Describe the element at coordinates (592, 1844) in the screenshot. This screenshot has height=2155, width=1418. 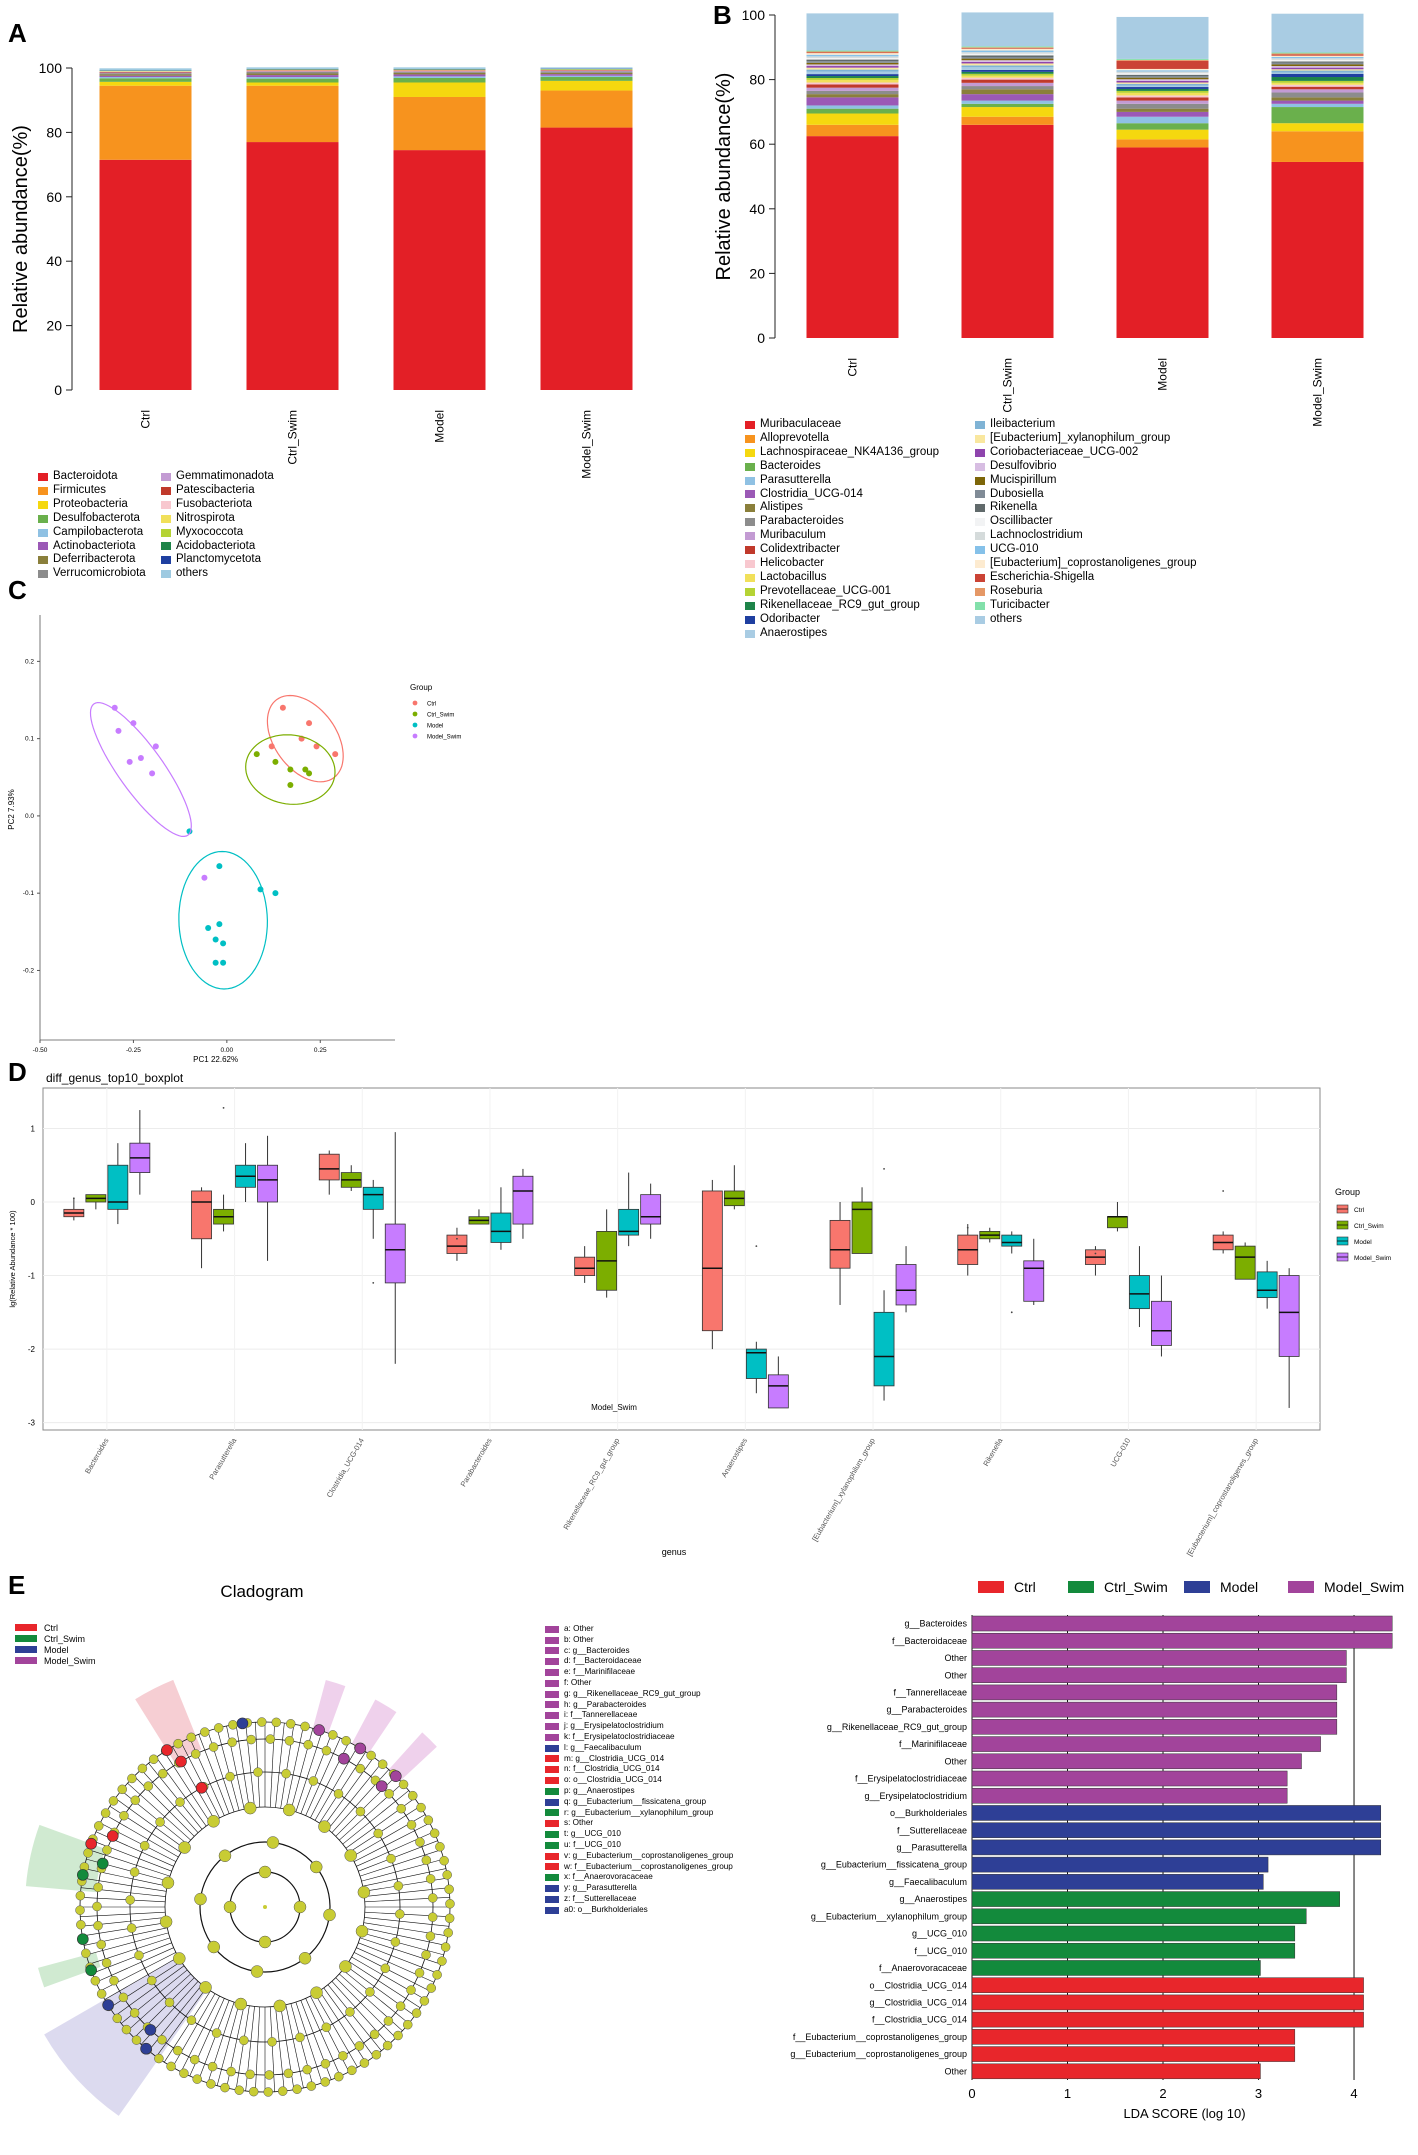
I see `legend-label: u: f__UCG_010` at that location.